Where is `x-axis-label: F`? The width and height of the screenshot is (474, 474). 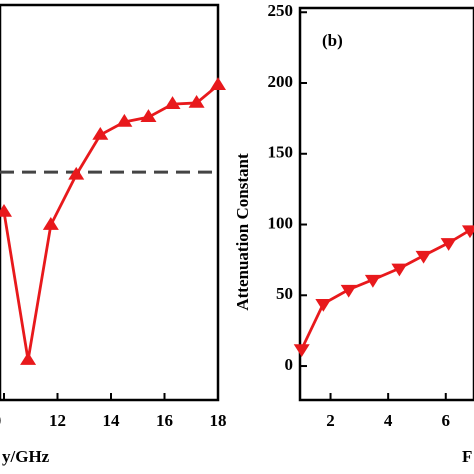
x-axis-label: F is located at coordinates (467, 456).